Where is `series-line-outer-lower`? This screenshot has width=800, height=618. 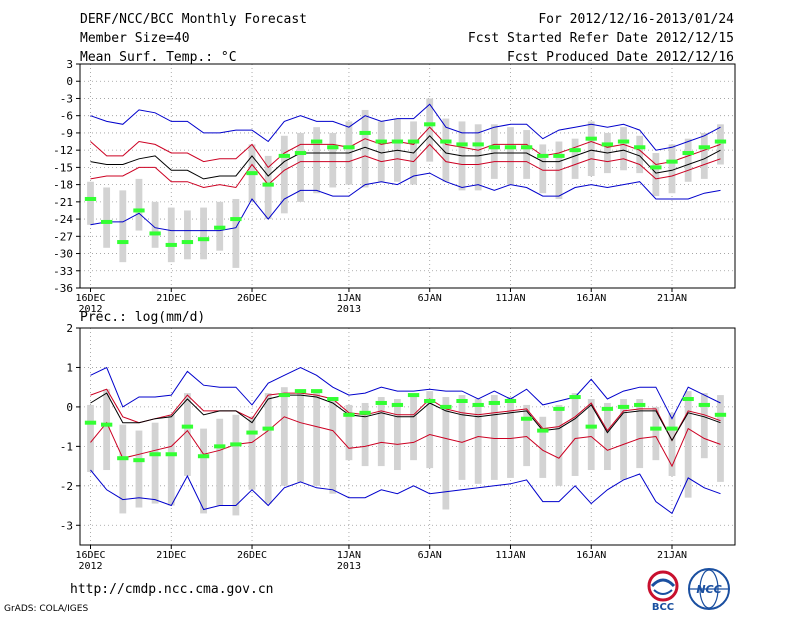
series-line-outer-lower is located at coordinates (405, 202).